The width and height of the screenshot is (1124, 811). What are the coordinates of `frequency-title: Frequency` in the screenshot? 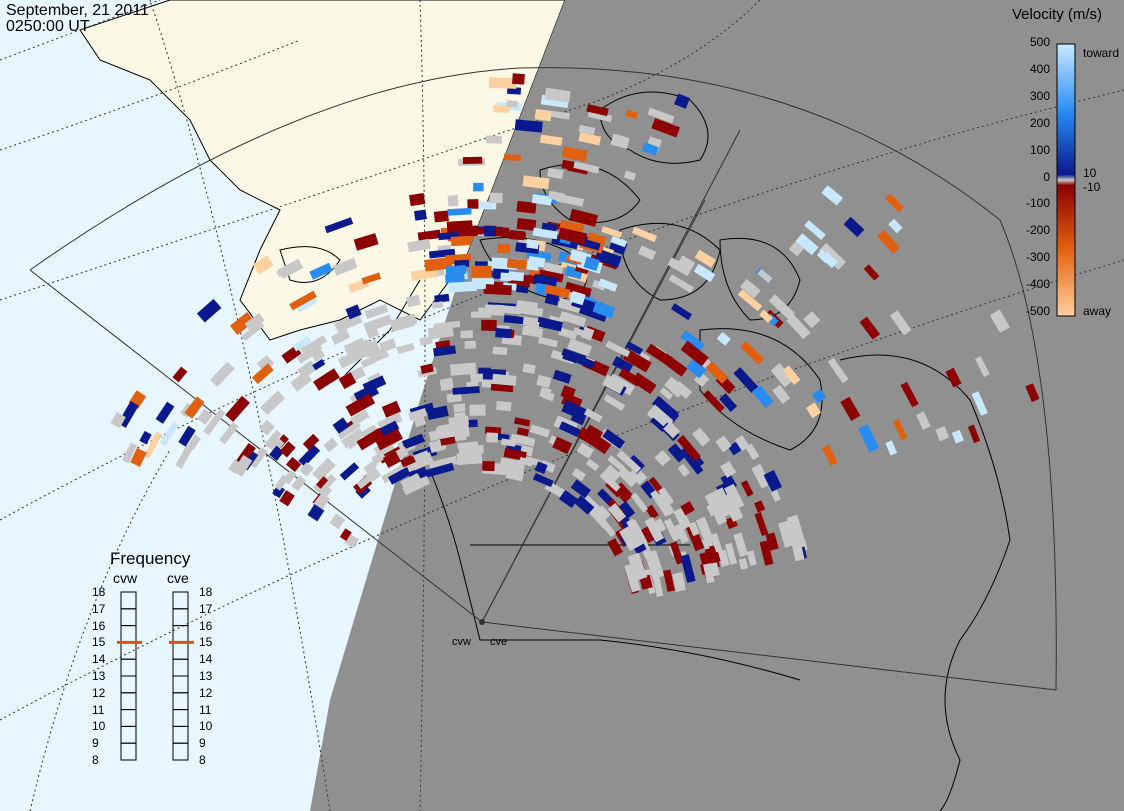 It's located at (150, 558).